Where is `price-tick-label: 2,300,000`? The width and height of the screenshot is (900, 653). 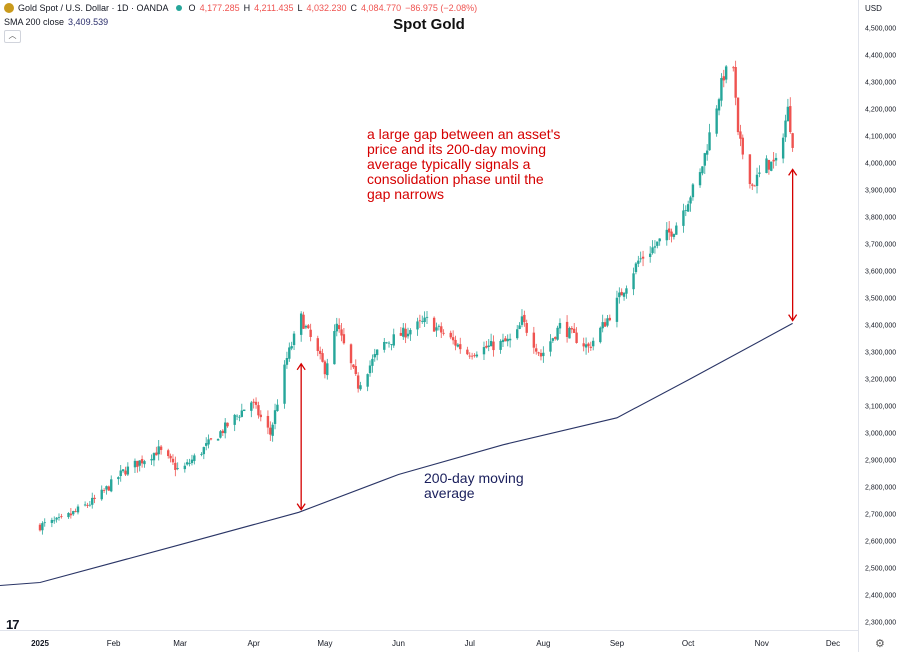 price-tick-label: 2,300,000 is located at coordinates (881, 623).